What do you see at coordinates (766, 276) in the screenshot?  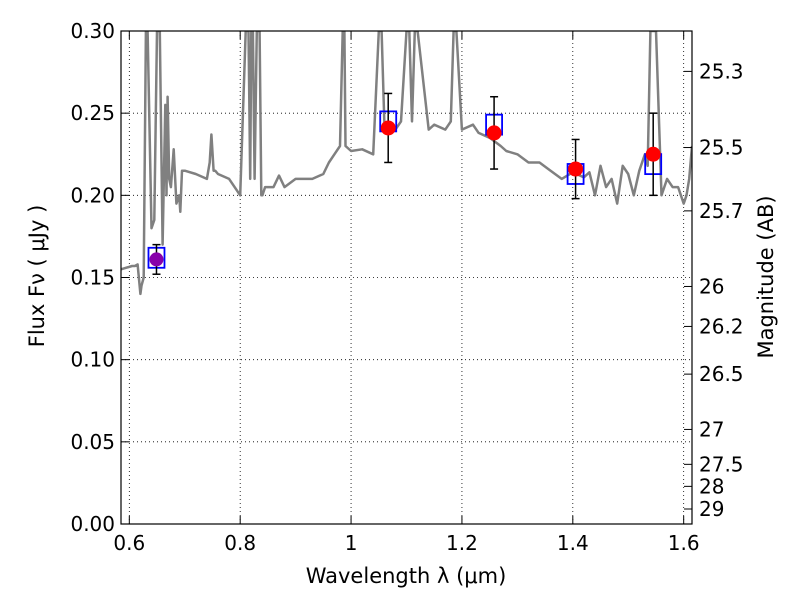 I see `right-y-axis-label: Magnitude (AB)` at bounding box center [766, 276].